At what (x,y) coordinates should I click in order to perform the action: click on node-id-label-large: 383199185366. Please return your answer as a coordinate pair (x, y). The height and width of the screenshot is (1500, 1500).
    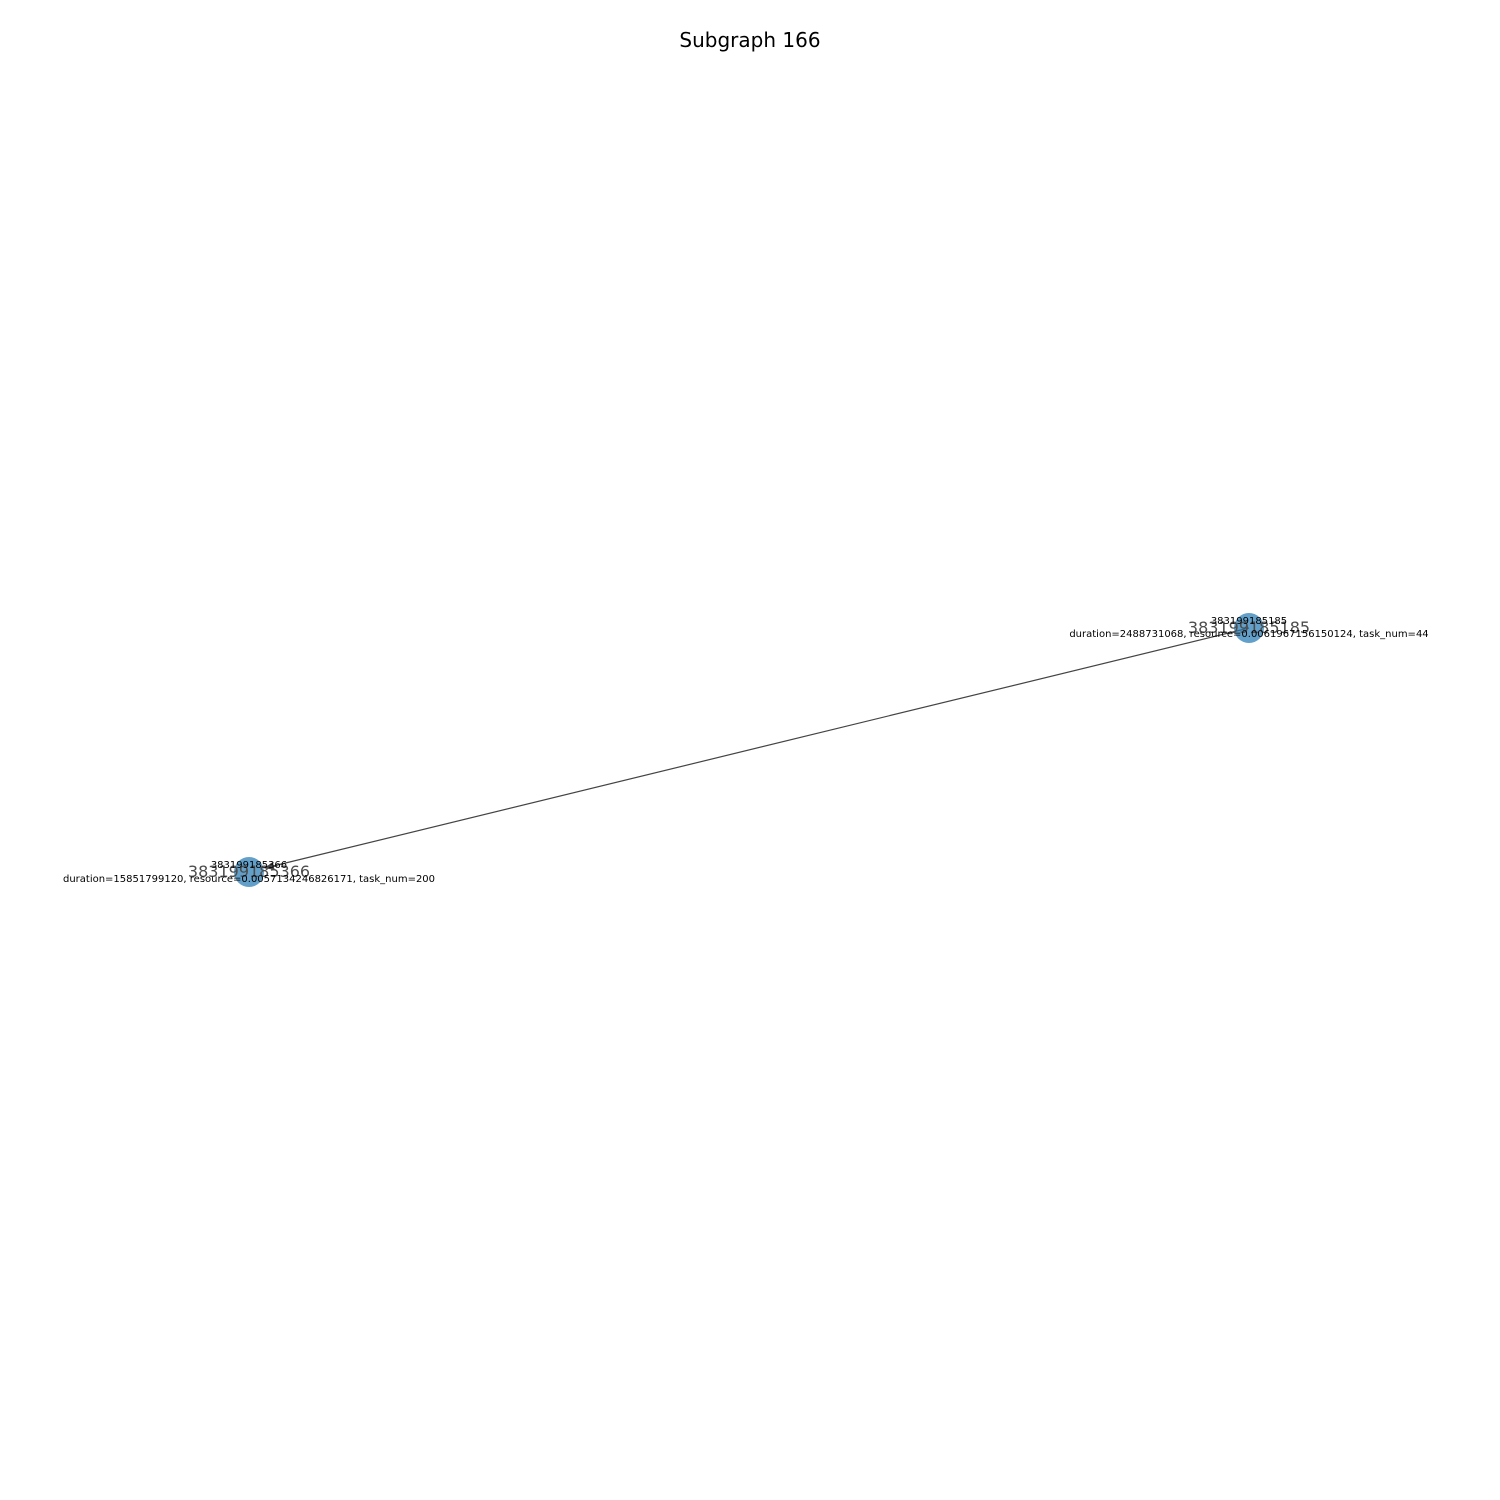
    Looking at the image, I should click on (249, 871).